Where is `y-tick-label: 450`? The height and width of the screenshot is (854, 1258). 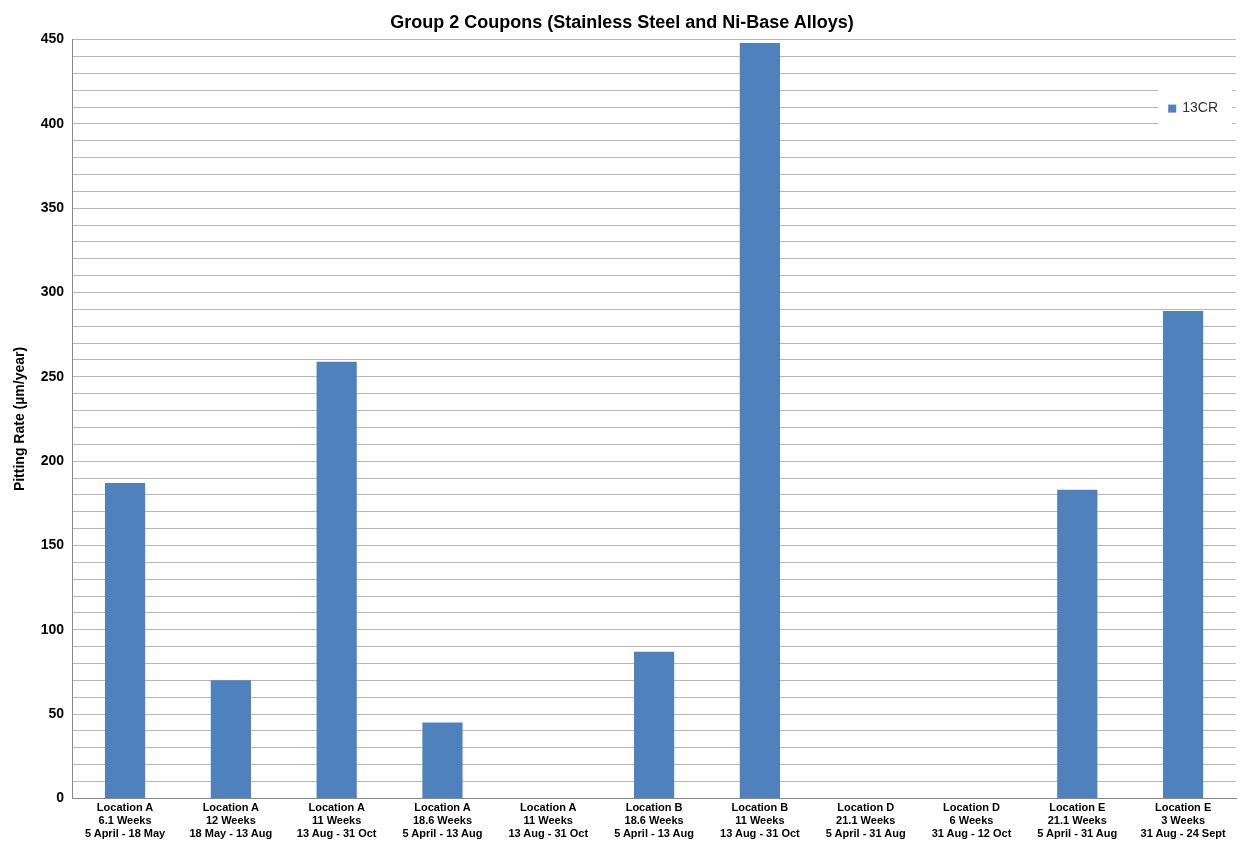
y-tick-label: 450 is located at coordinates (52, 38).